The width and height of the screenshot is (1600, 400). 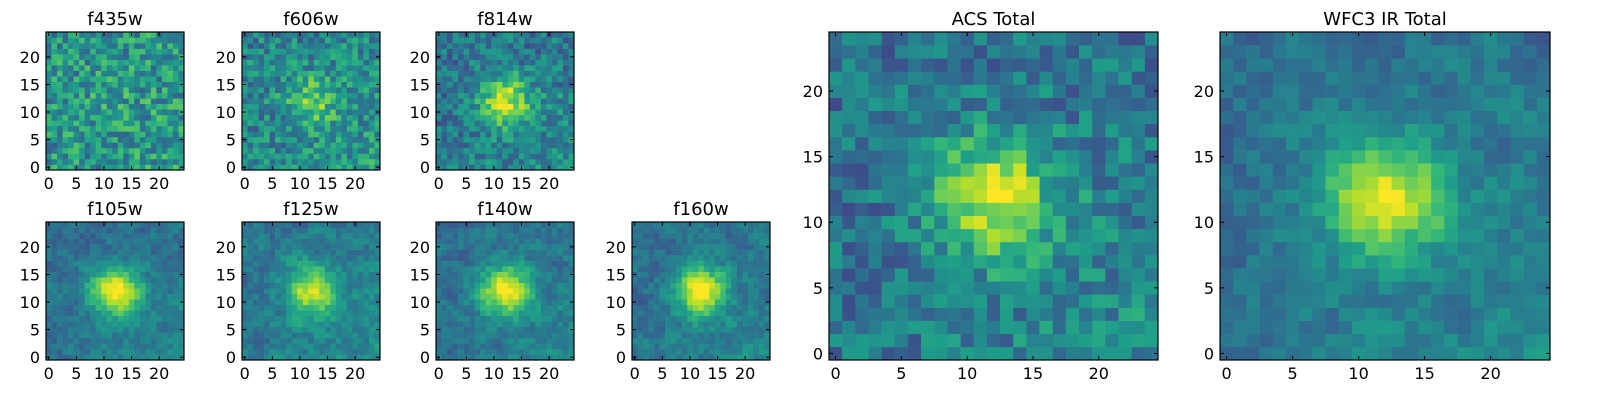 What do you see at coordinates (420, 302) in the screenshot?
I see `y-tick-label: 10` at bounding box center [420, 302].